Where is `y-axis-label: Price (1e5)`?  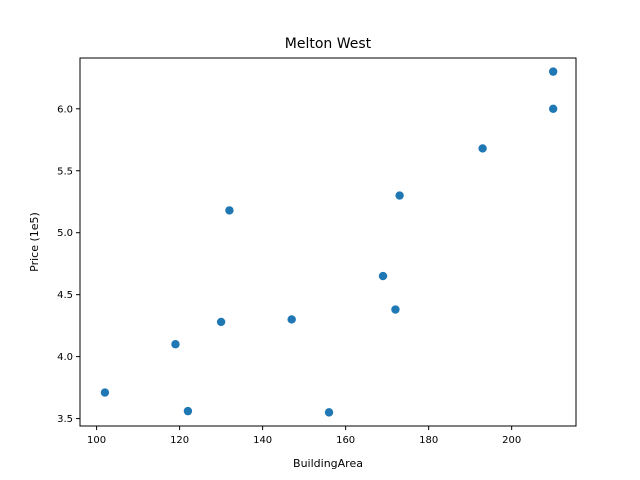
y-axis-label: Price (1e5) is located at coordinates (34, 242).